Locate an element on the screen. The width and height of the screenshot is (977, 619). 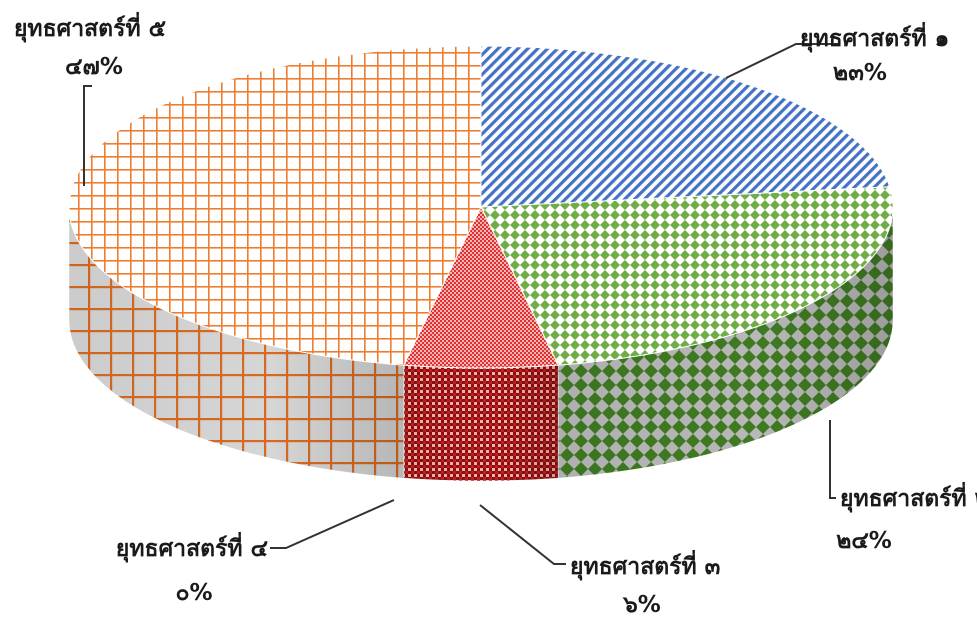
slice-value-4: ๐% is located at coordinates (193, 593).